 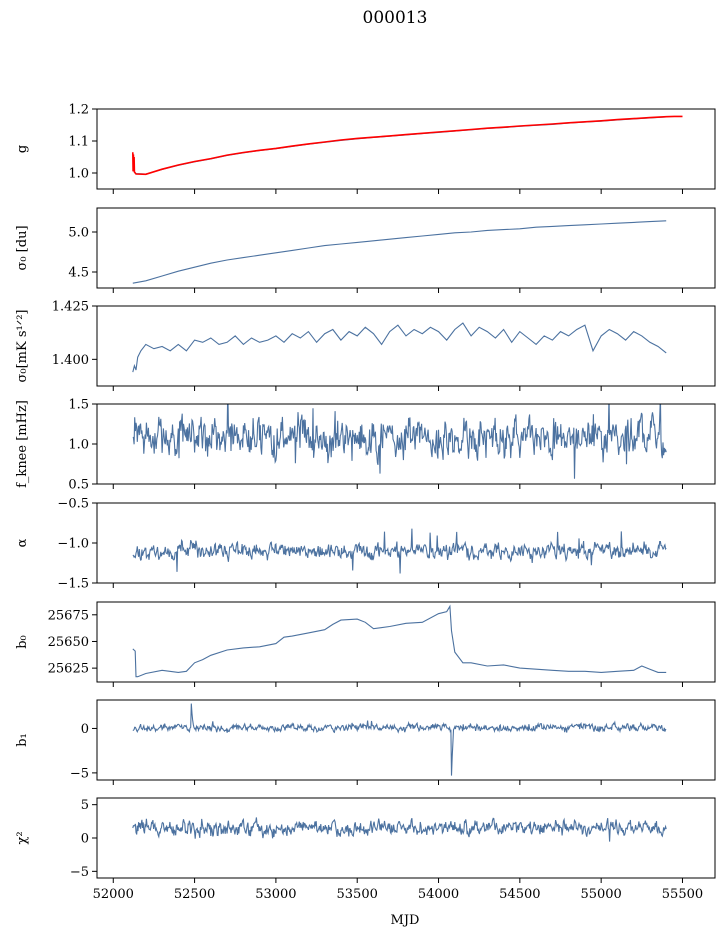 I want to click on y-axis-label: σ₀ [du], so click(x=22, y=247).